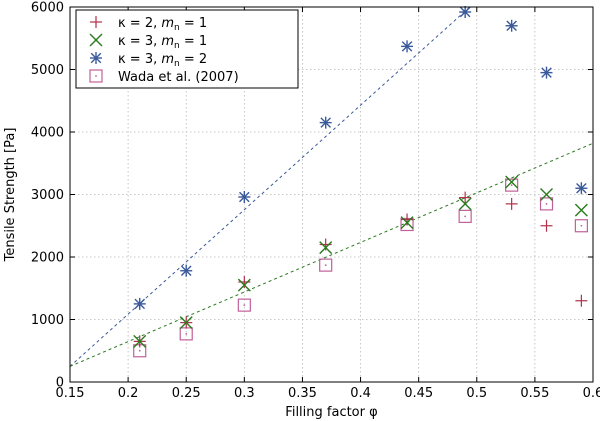  Describe the element at coordinates (96, 22) in the screenshot. I see `legend-marker-plus` at that location.